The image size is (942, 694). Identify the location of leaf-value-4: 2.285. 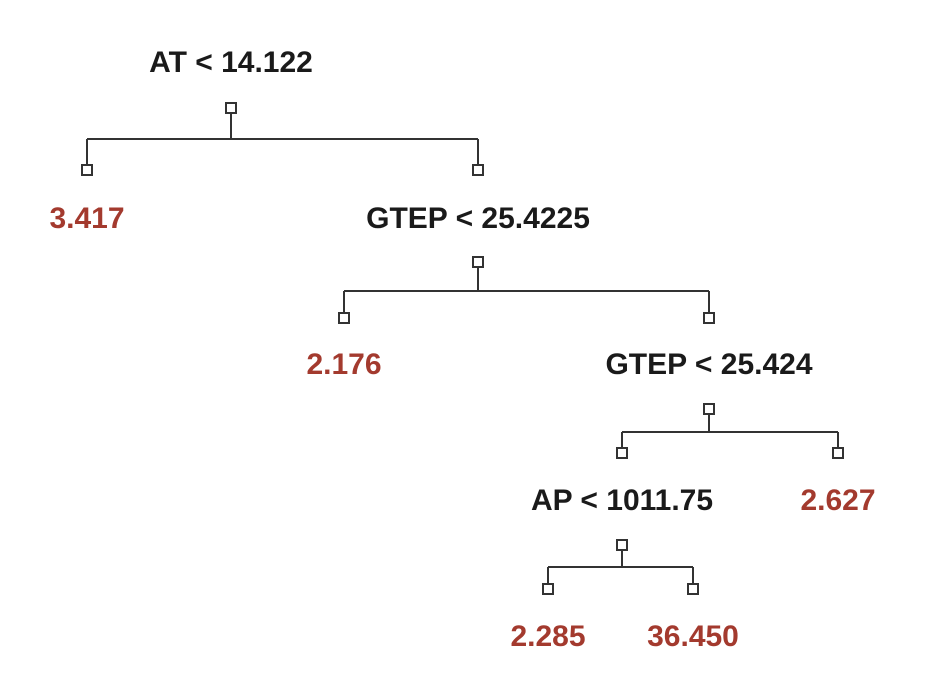
(547, 636).